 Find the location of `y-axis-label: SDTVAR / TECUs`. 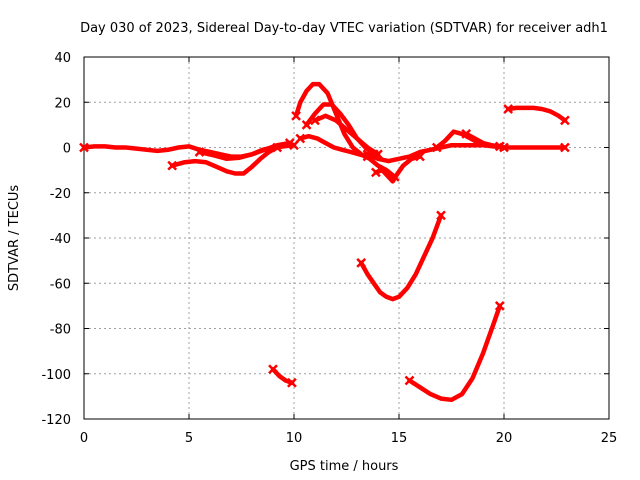

y-axis-label: SDTVAR / TECUs is located at coordinates (14, 238).